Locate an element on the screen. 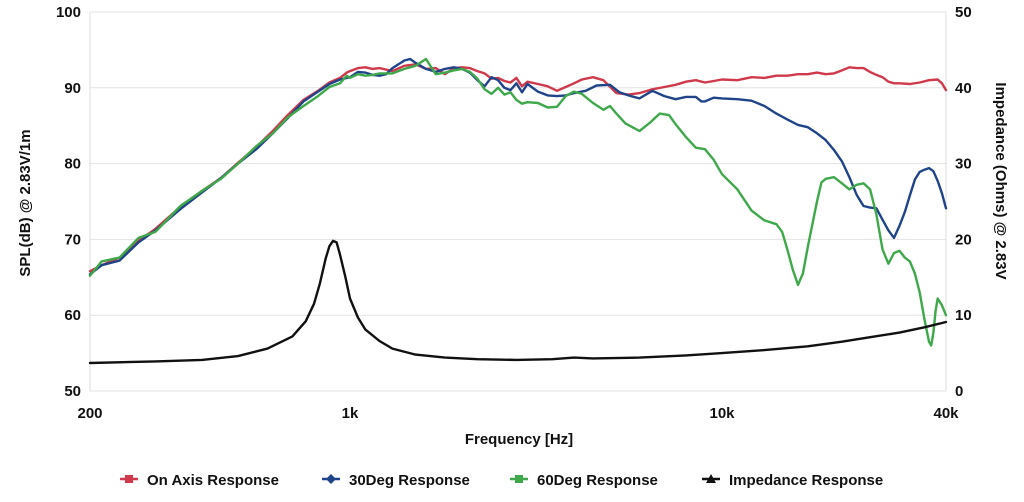 The width and height of the screenshot is (1024, 502). x-tick-label: 10k is located at coordinates (723, 413).